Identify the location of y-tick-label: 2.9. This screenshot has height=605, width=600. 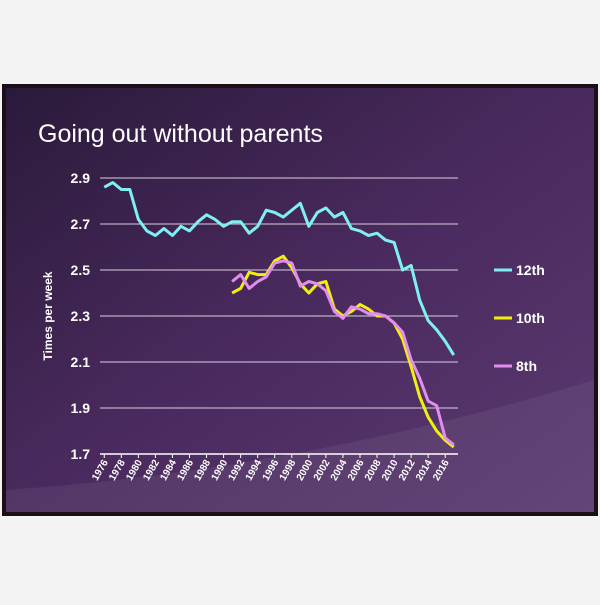
(81, 178).